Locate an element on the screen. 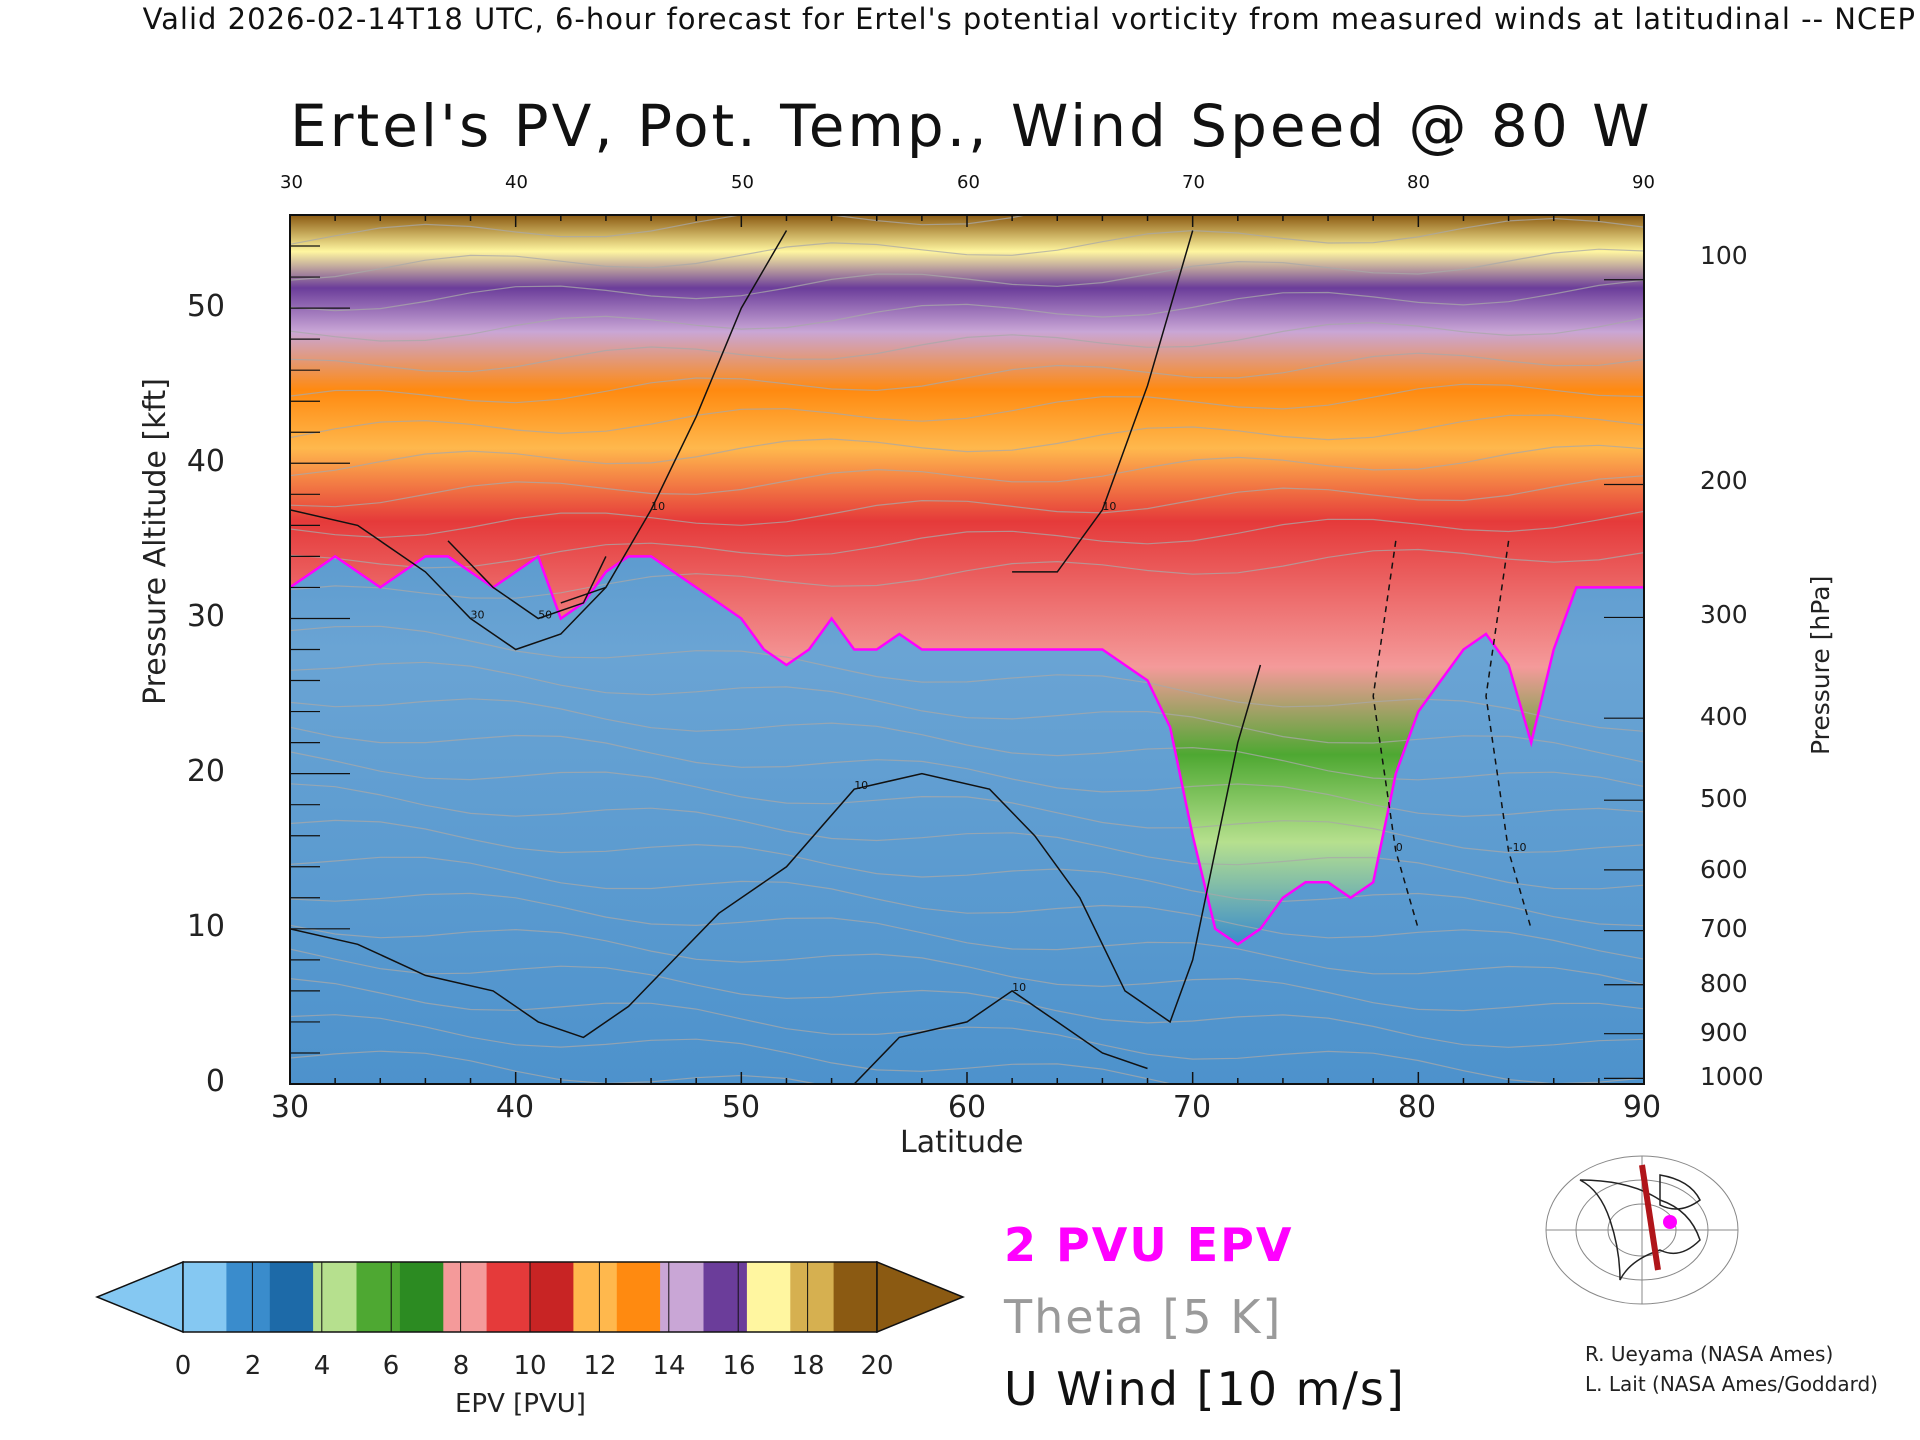  top-tick: 60 is located at coordinates (968, 182).